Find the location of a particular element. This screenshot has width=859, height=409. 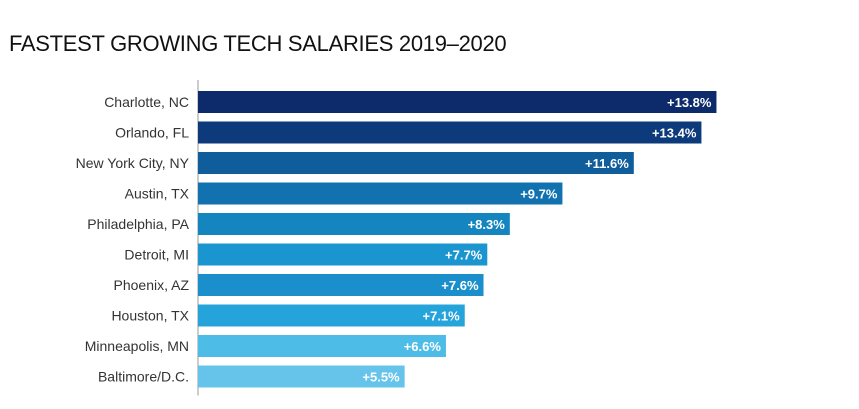

chart-title: FASTEST GROWING TECH SALARIES 2019–2020 is located at coordinates (258, 43).